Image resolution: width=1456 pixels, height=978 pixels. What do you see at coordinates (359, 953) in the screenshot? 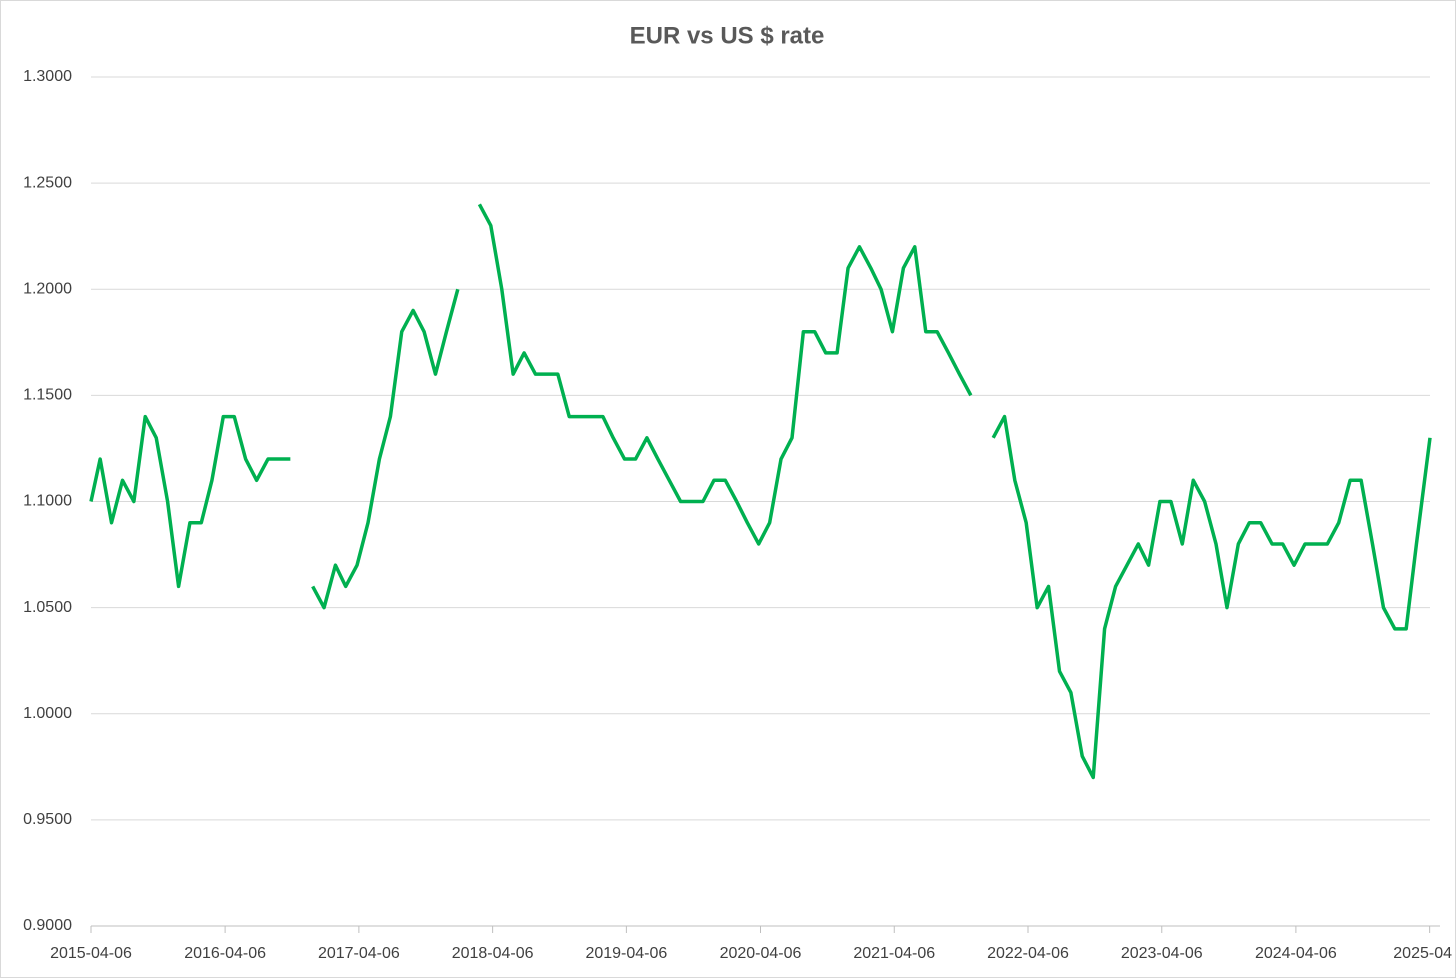
I see `x-tick-label: 2017-04-06` at bounding box center [359, 953].